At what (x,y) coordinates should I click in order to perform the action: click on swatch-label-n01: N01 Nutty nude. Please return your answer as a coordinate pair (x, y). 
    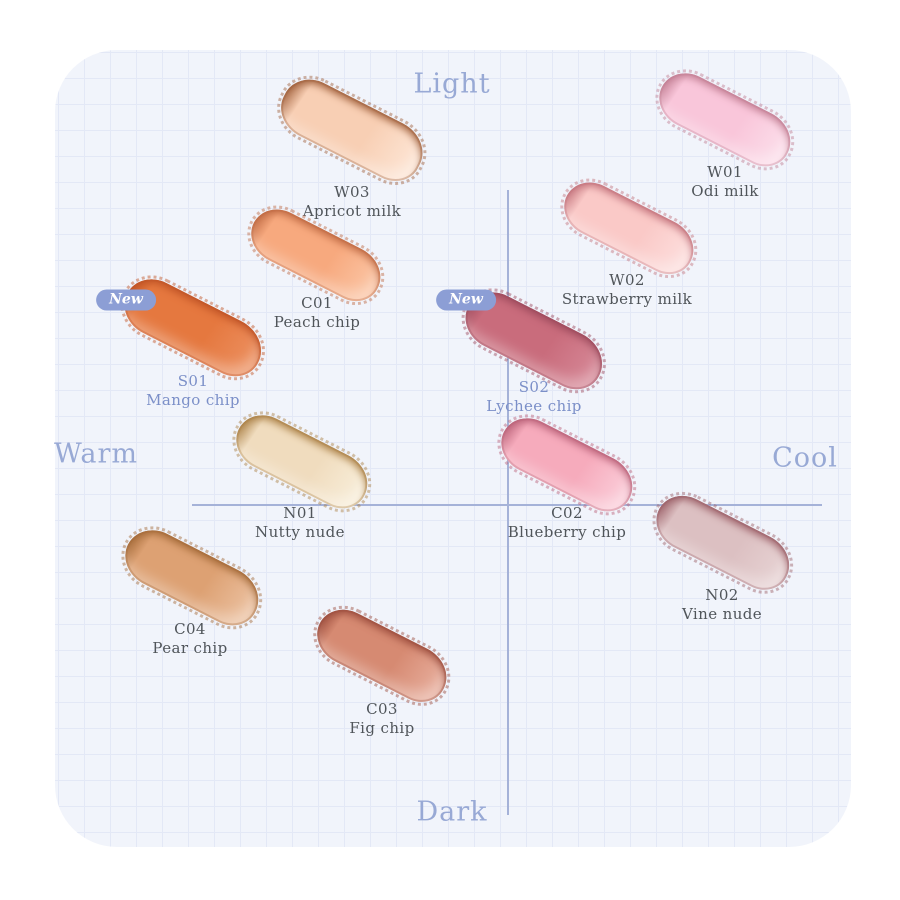
    Looking at the image, I should click on (300, 523).